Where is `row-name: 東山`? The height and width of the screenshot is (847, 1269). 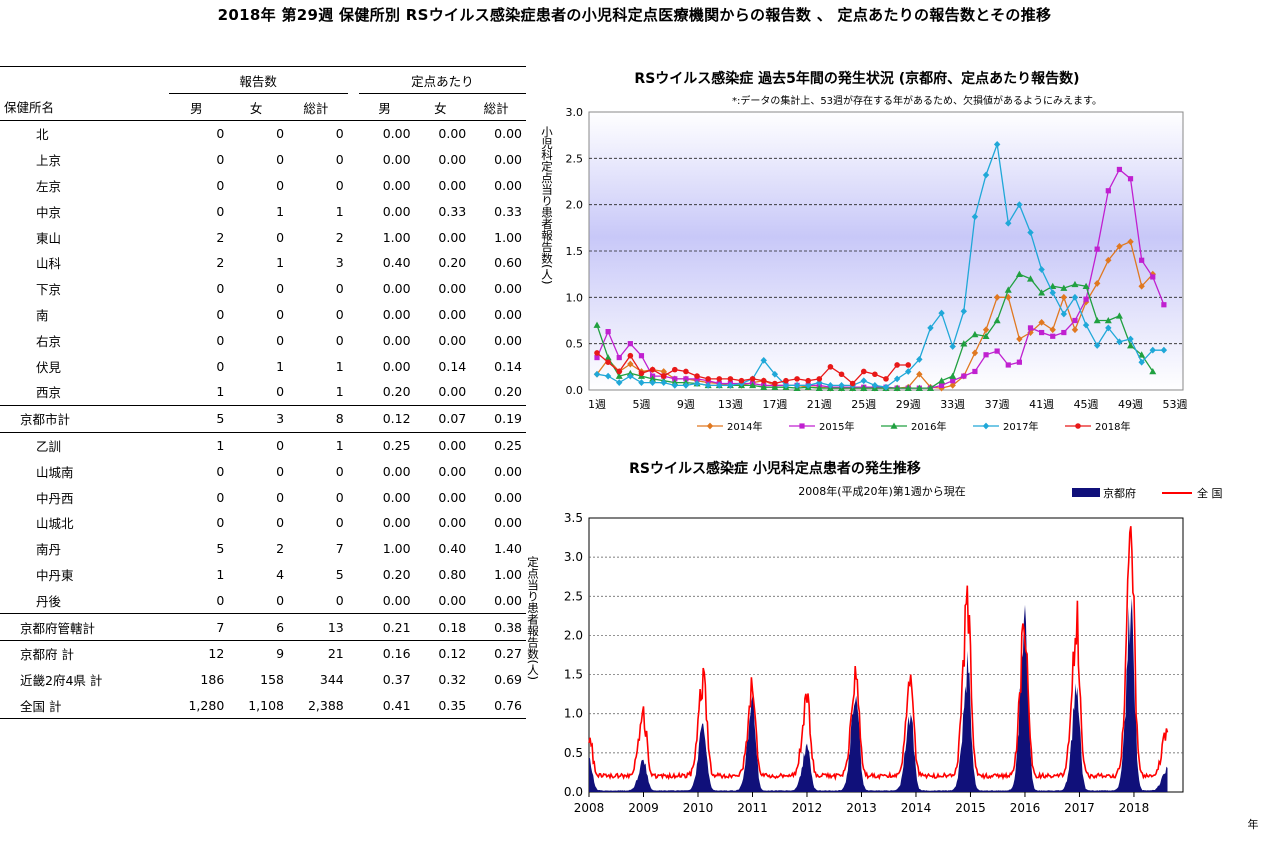 row-name: 東山 is located at coordinates (49, 238).